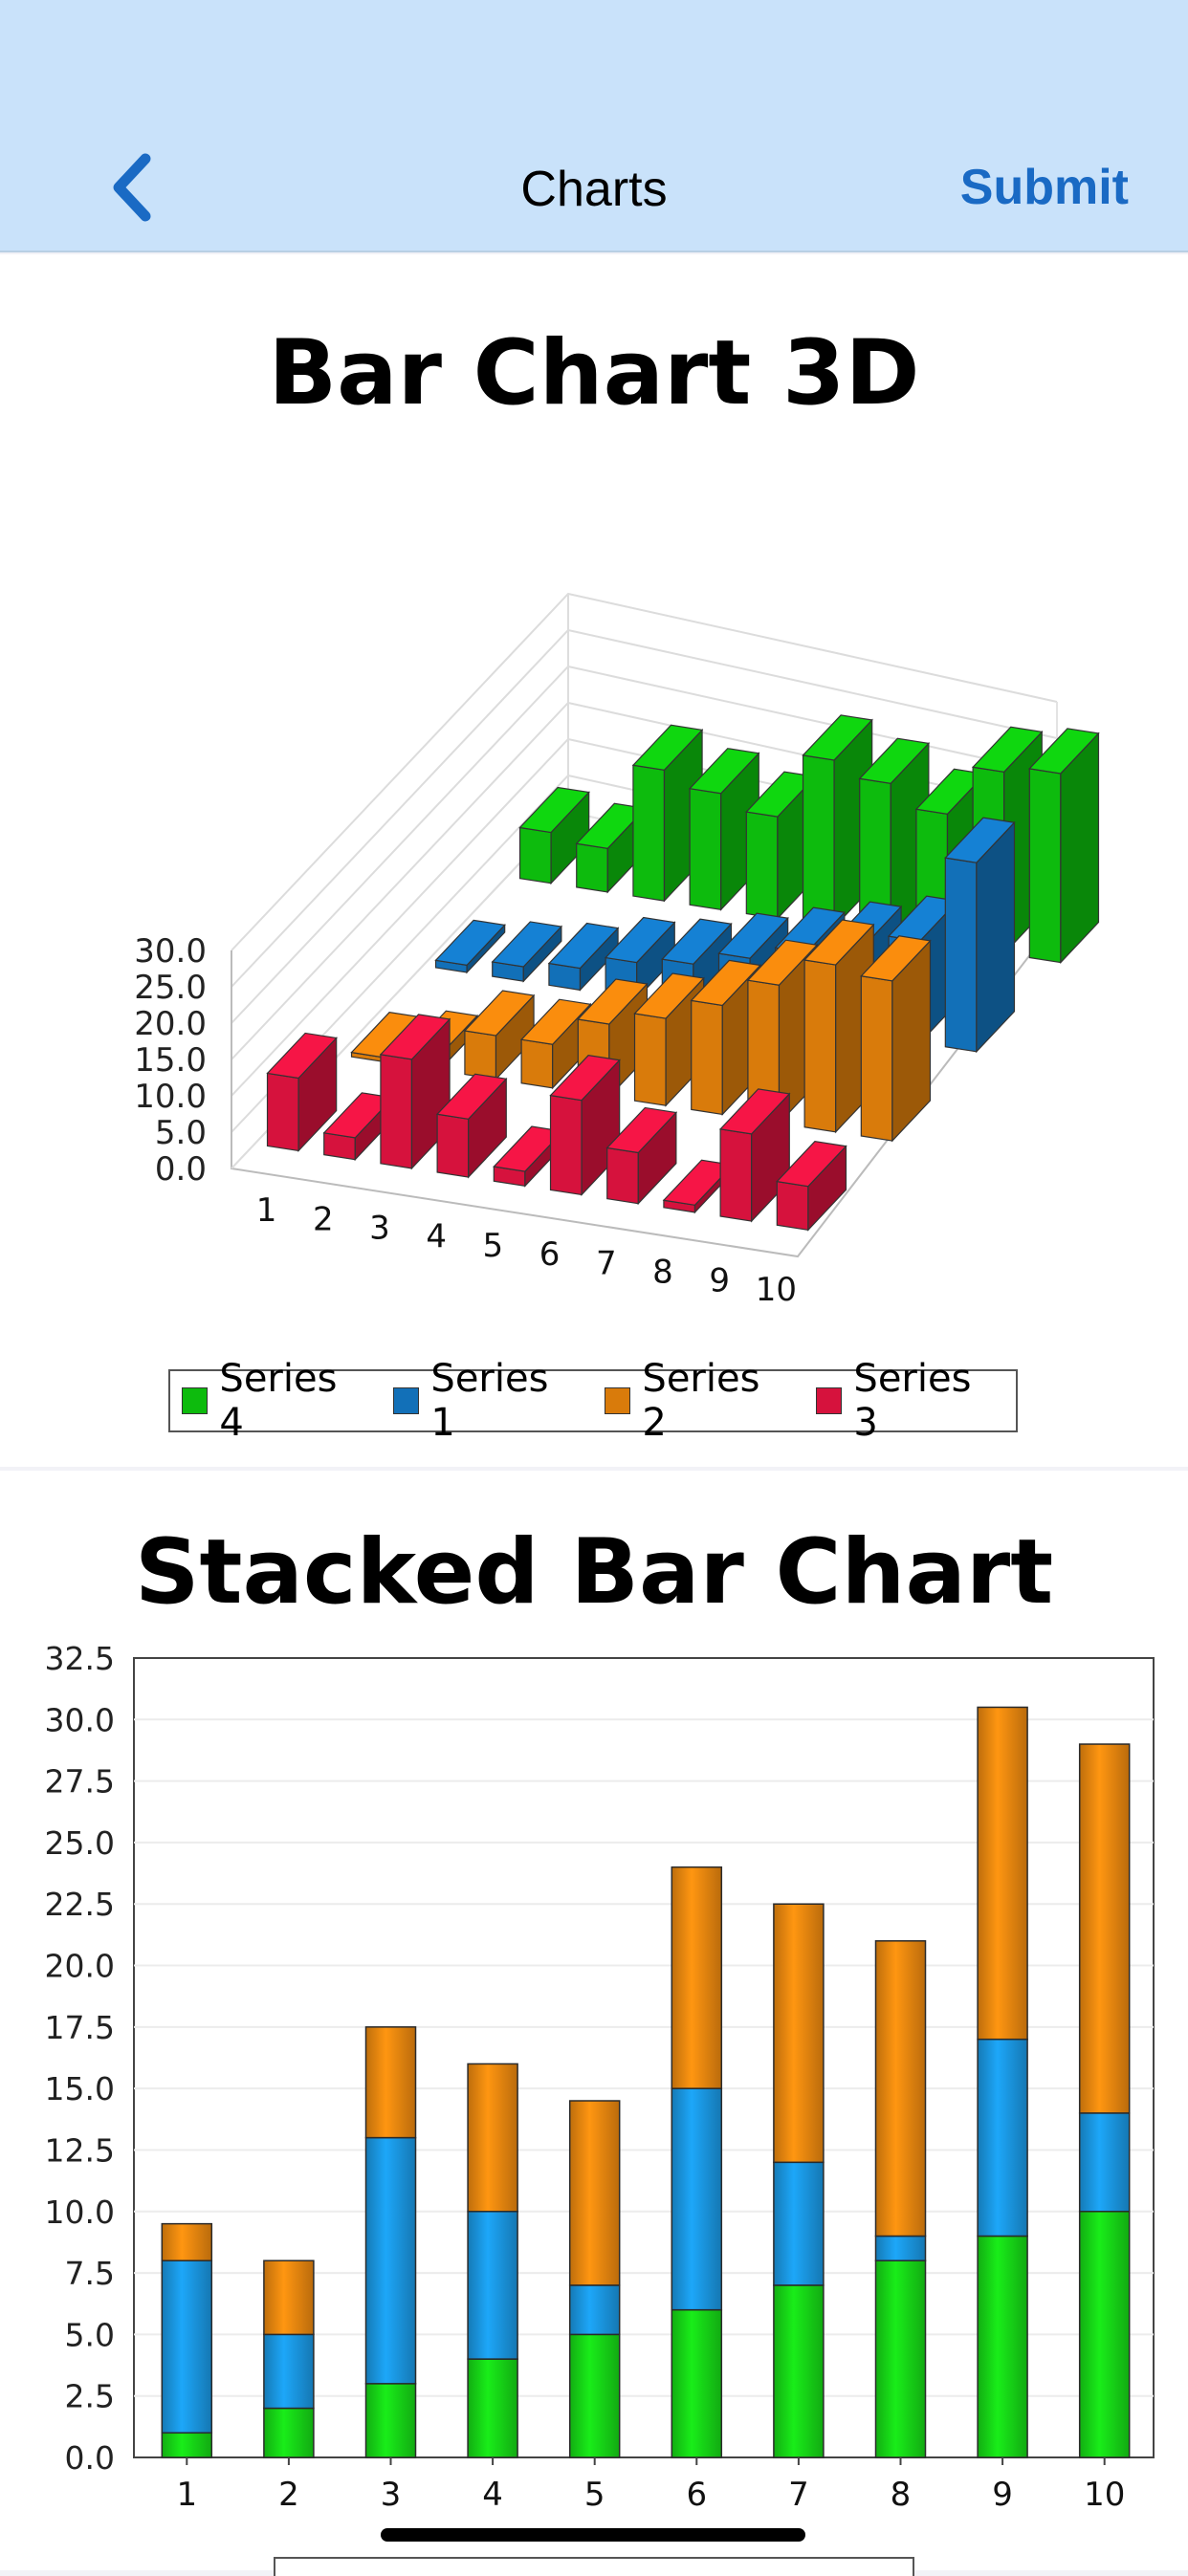 The image size is (1188, 2576). Describe the element at coordinates (80, 1904) in the screenshot. I see `y-tick-label: 22.5` at that location.